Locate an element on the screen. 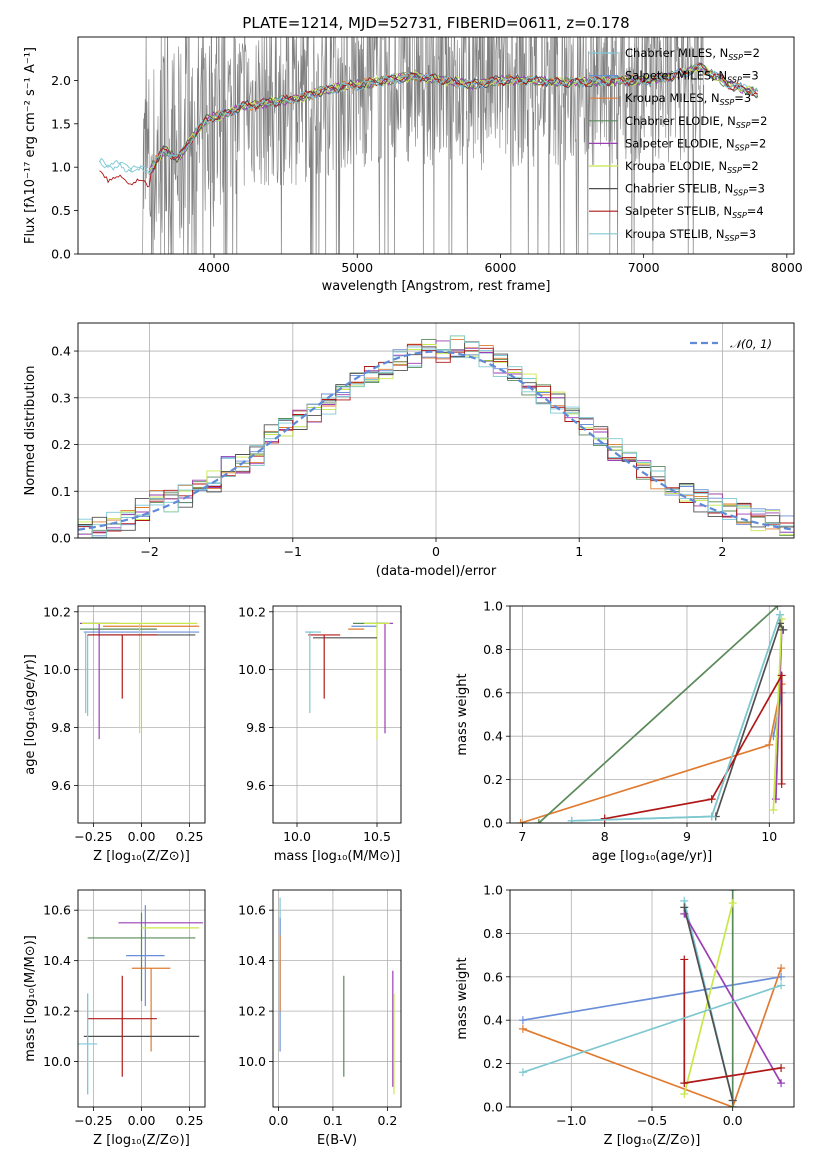 This screenshot has height=1170, width=819. x-tick-label: 10 is located at coordinates (769, 836).